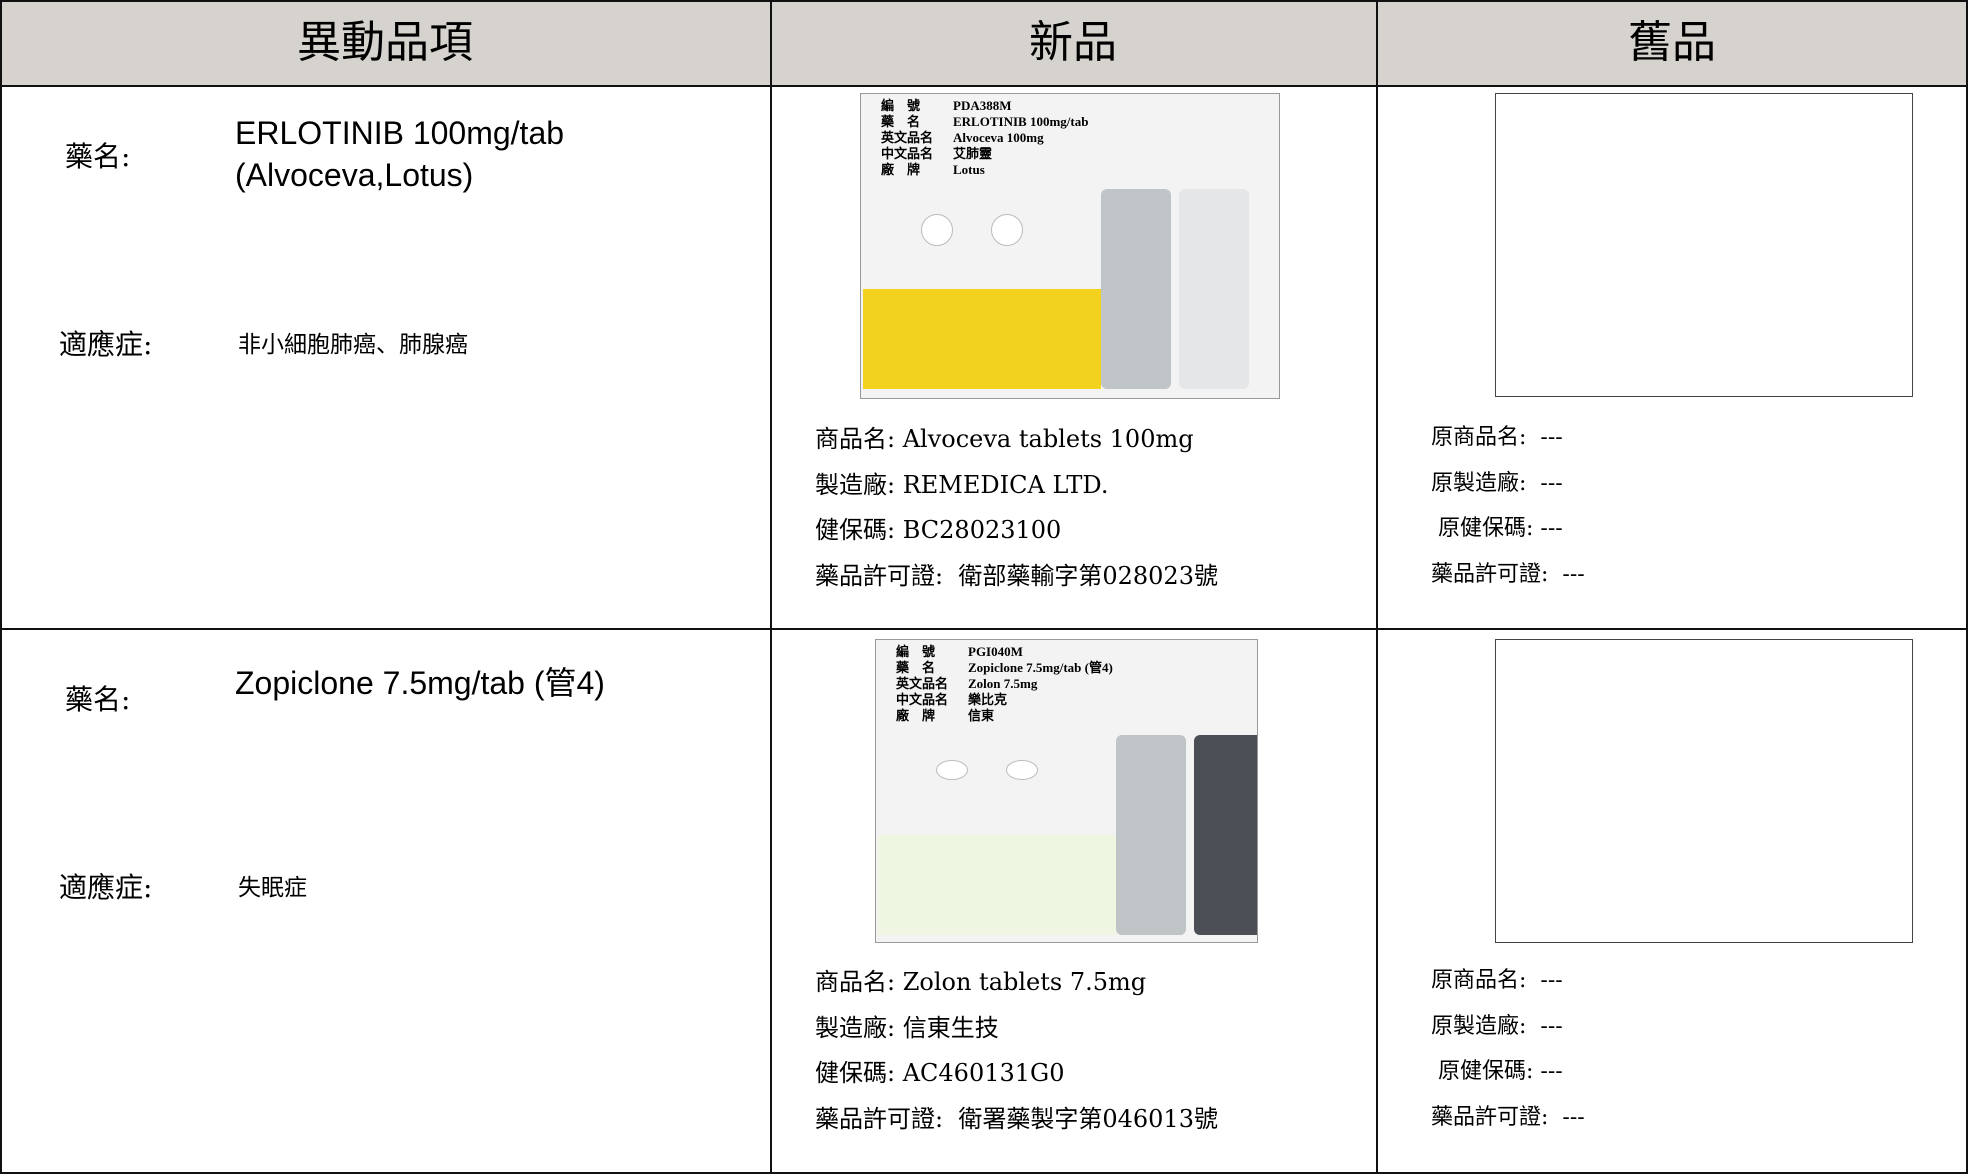 Image resolution: width=1968 pixels, height=1174 pixels. I want to click on header-text: 異動品項, so click(385, 42).